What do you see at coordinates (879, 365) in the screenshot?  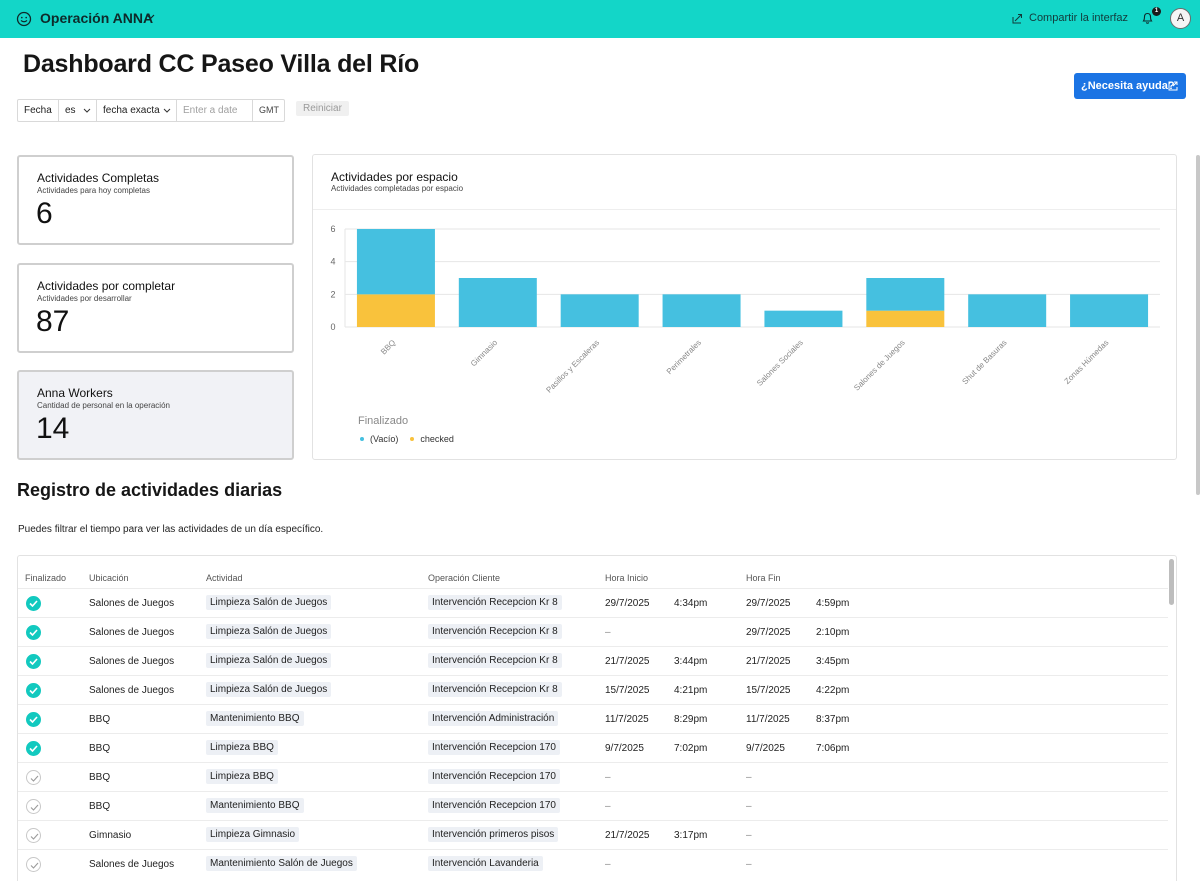 I see `x-tick-label: Salones de Juegos` at bounding box center [879, 365].